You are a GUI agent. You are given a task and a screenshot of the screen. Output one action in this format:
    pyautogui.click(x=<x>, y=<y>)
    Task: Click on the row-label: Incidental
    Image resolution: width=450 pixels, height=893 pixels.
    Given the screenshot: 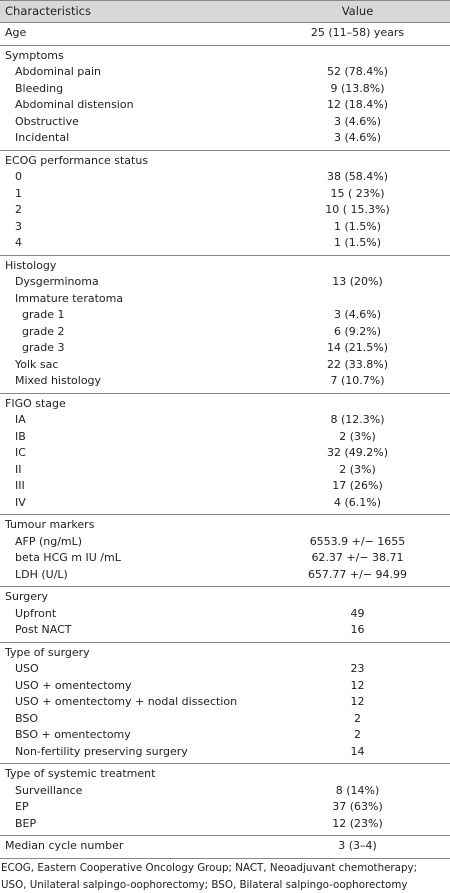 What is the action you would take?
    pyautogui.click(x=42, y=137)
    